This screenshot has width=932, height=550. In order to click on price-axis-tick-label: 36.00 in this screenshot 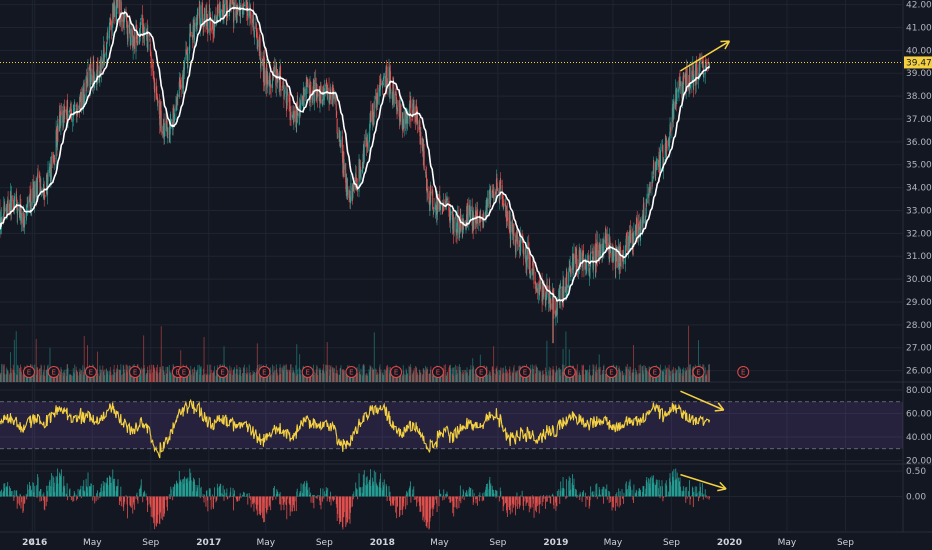, I will do `click(919, 143)`.